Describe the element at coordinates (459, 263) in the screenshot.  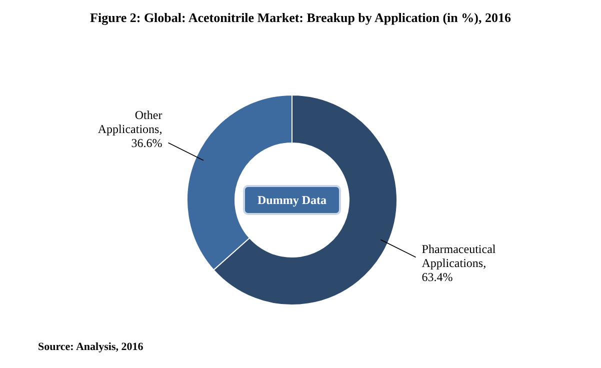
I see `slice-label: Pharmaceutical Applications, 63.4%` at that location.